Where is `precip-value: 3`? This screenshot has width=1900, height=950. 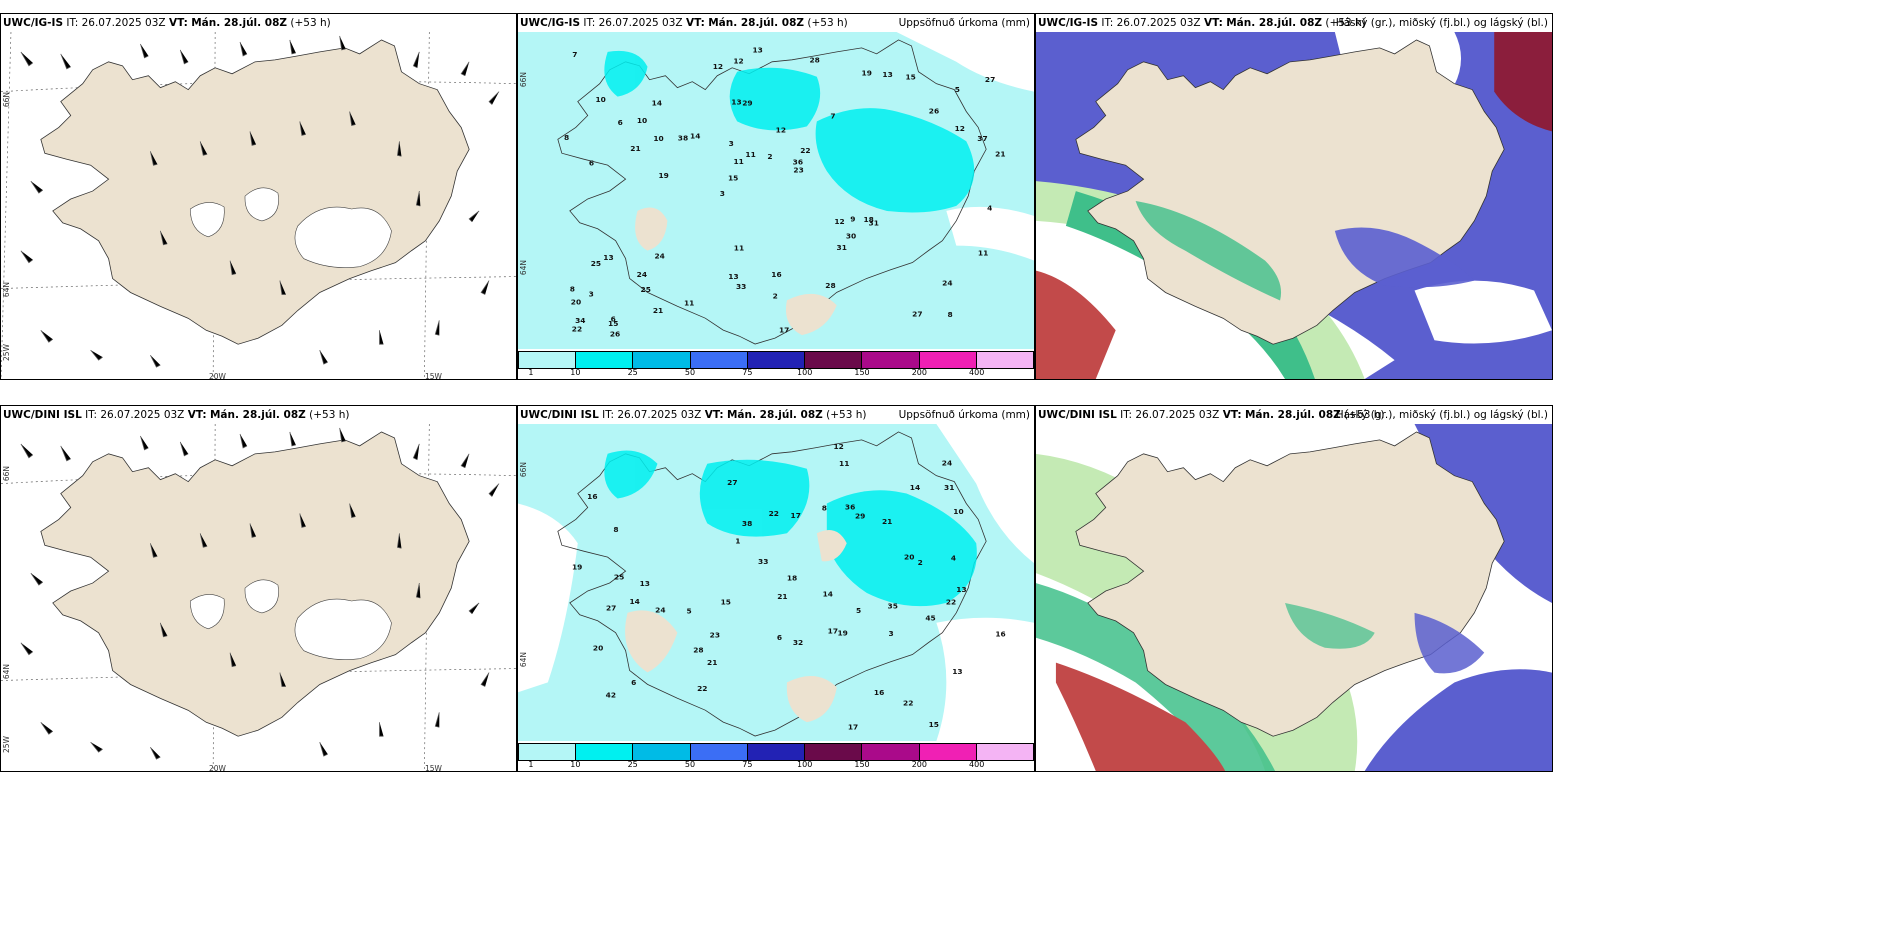 precip-value: 3 is located at coordinates (591, 294).